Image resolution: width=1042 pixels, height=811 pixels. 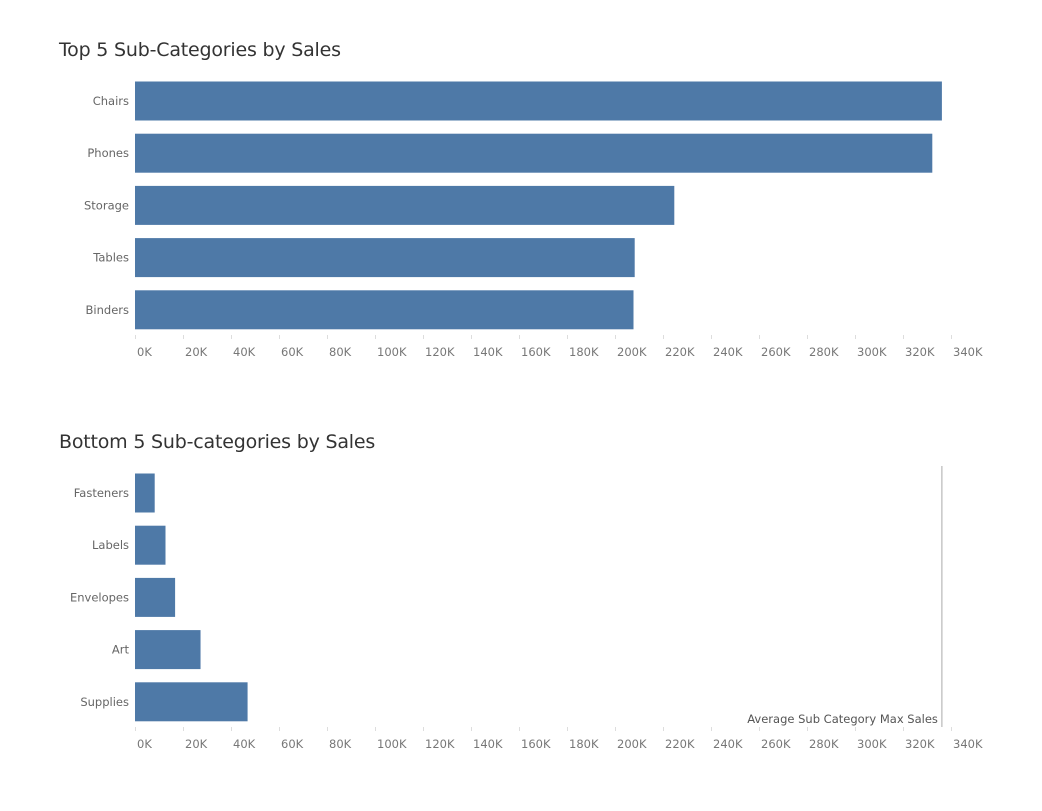 What do you see at coordinates (101, 493) in the screenshot?
I see `category-label: Fasteners` at bounding box center [101, 493].